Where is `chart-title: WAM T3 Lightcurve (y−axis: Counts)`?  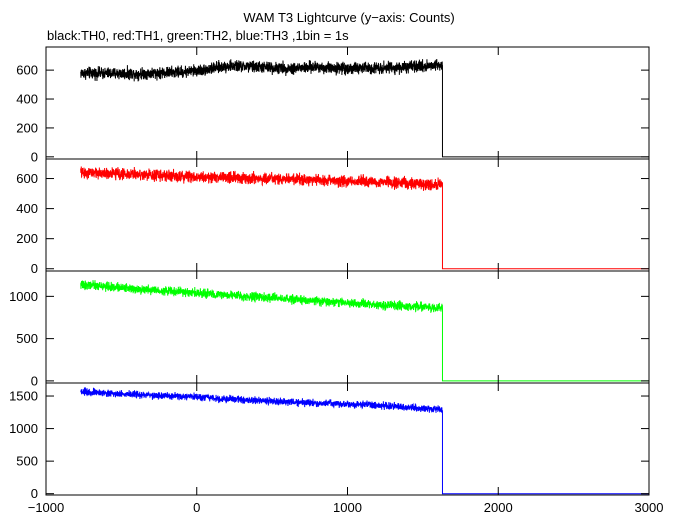
chart-title: WAM T3 Lightcurve (y−axis: Counts) is located at coordinates (348, 17).